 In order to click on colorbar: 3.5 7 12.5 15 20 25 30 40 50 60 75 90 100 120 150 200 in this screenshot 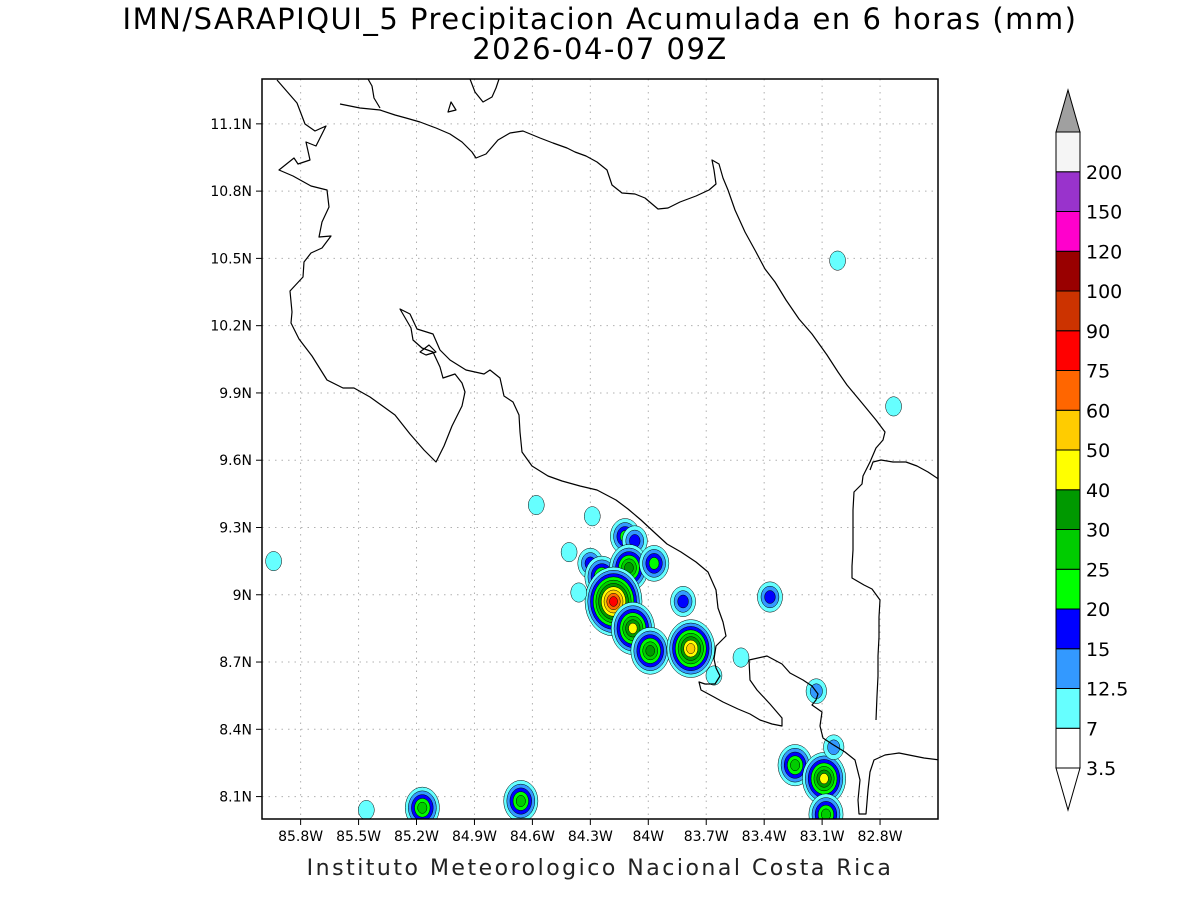, I will do `click(1091, 450)`.